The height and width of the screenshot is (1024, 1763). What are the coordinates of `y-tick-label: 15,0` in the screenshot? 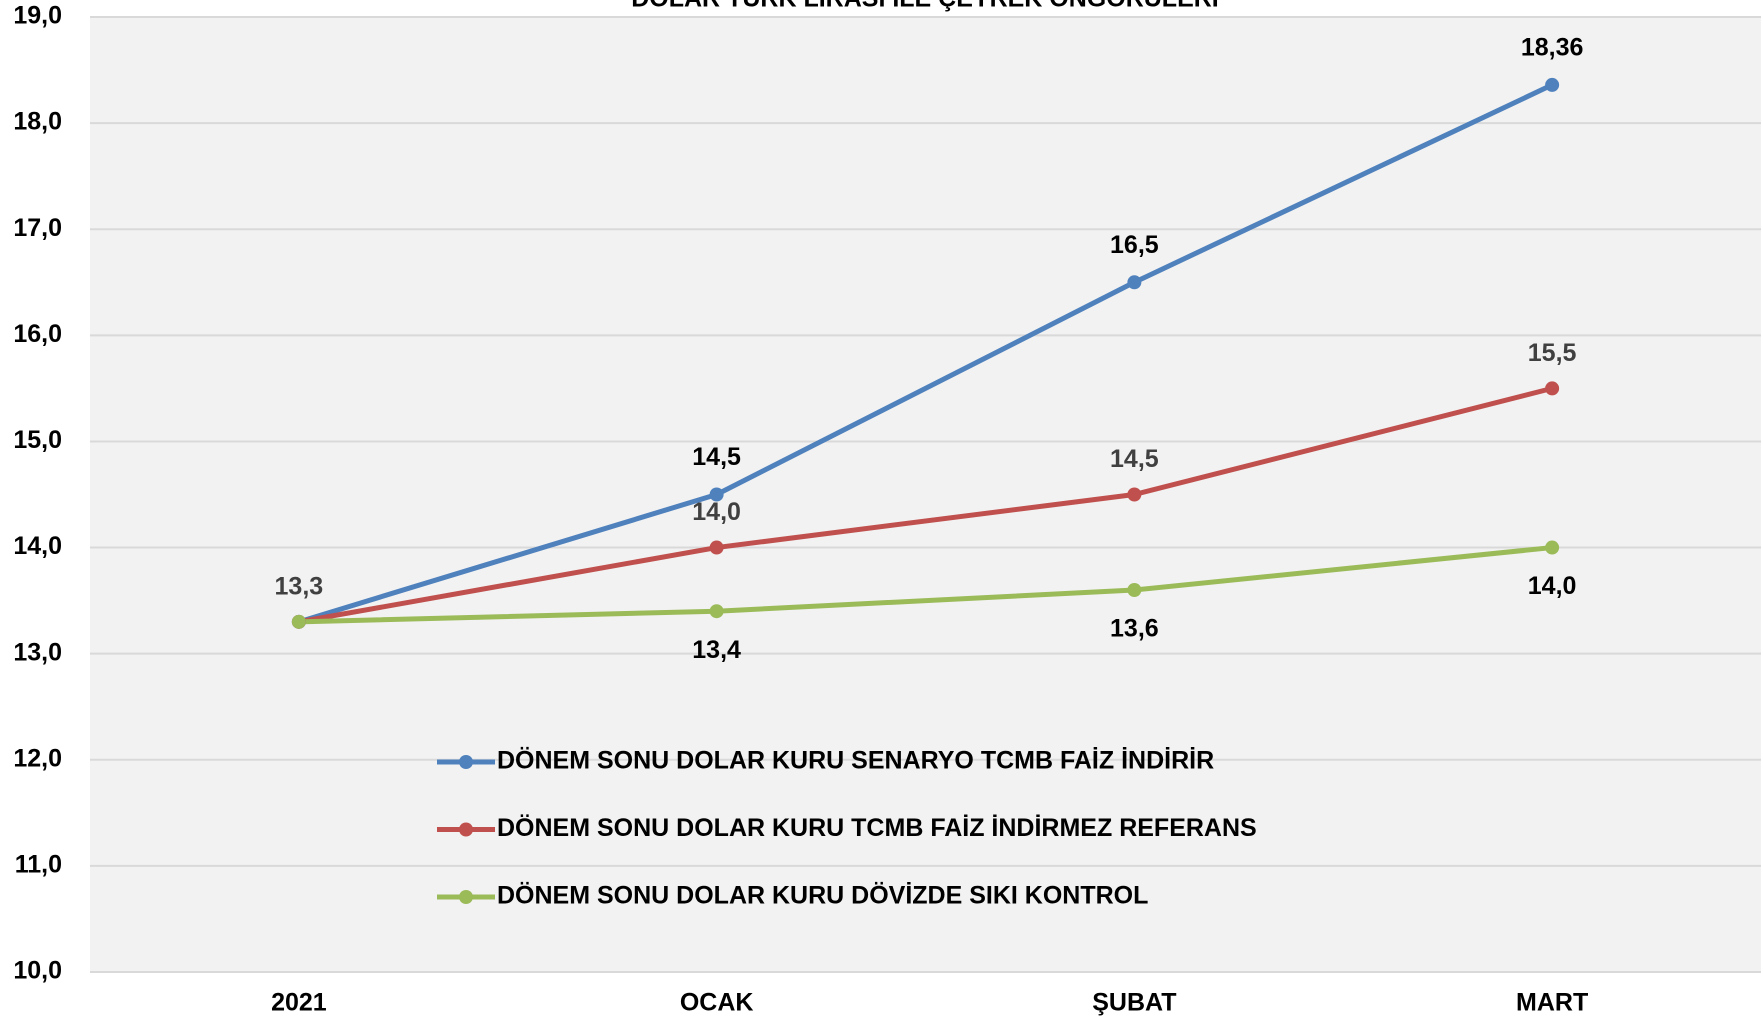 It's located at (37, 440).